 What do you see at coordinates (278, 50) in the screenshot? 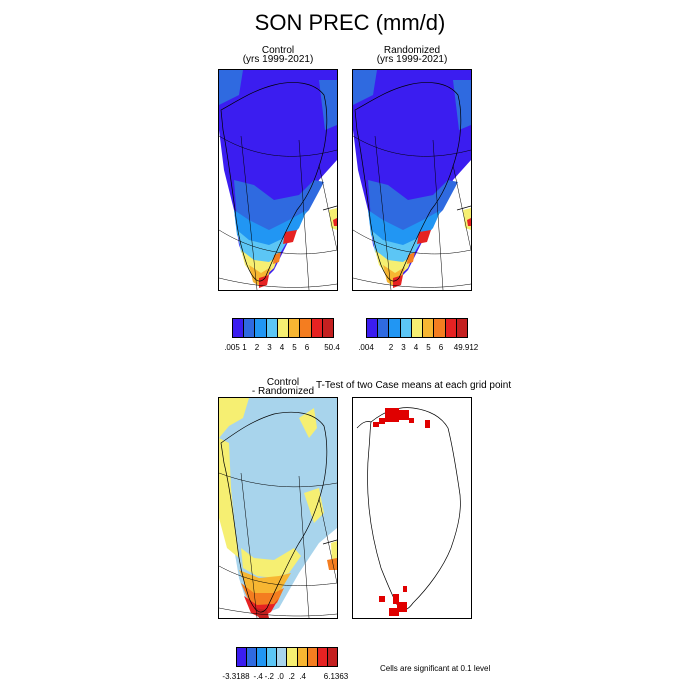
I see `control-title-line1: Control` at bounding box center [278, 50].